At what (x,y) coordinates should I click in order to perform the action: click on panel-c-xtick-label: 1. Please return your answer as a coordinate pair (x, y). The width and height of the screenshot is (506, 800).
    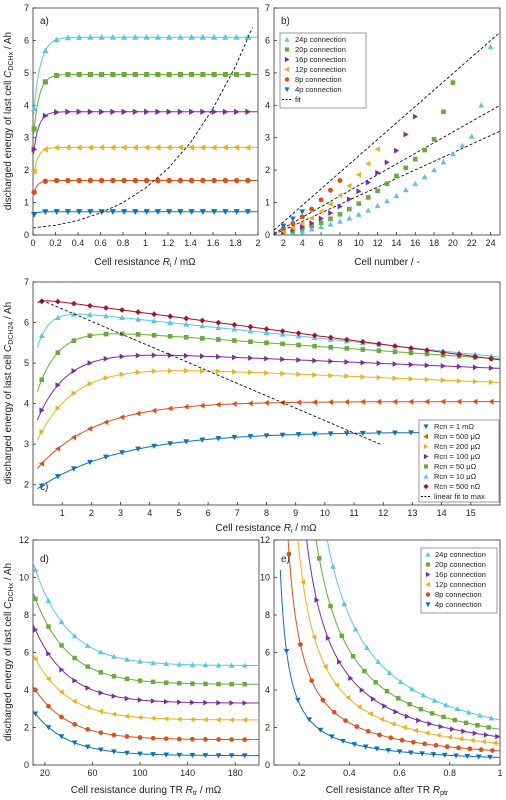
    Looking at the image, I should click on (62, 513).